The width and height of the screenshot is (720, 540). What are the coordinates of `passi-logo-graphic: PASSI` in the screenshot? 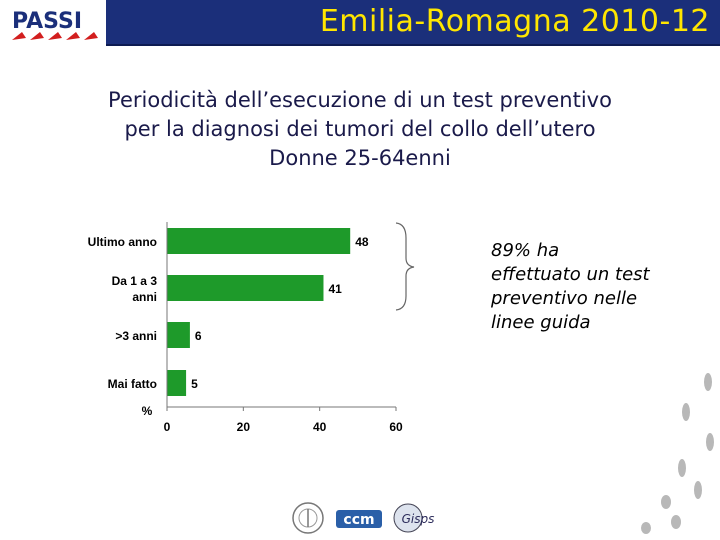 It's located at (55, 24).